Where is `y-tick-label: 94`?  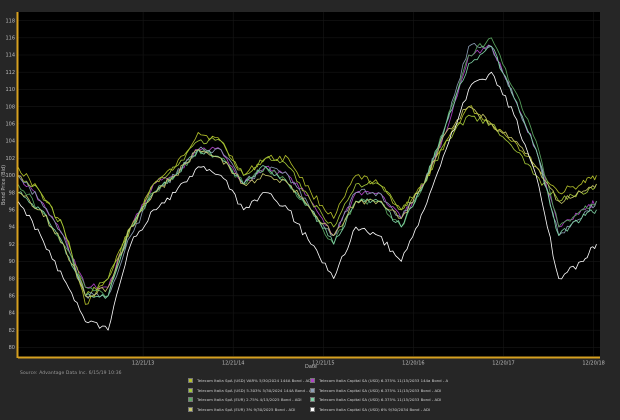
y-tick-label: 94 is located at coordinates (12, 228).